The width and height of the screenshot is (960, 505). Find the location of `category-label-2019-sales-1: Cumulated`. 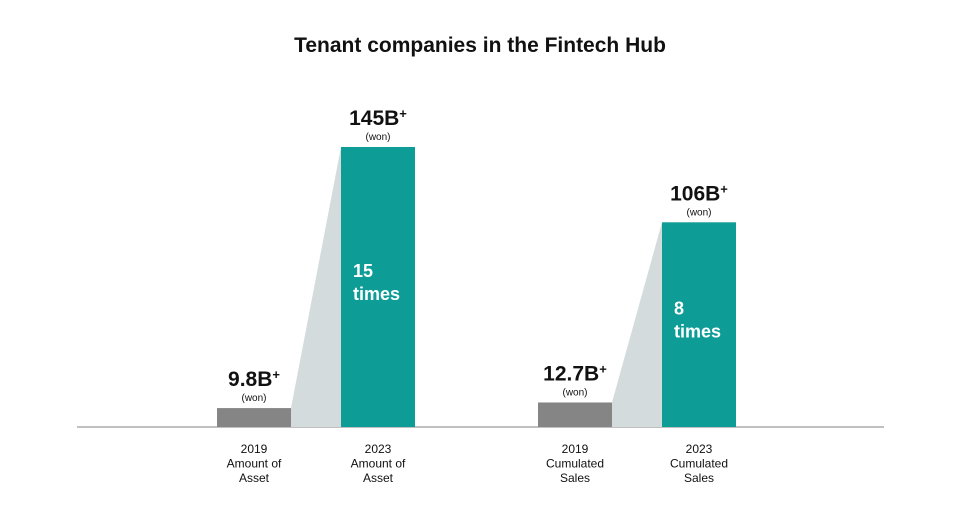

category-label-2019-sales-1: Cumulated is located at coordinates (575, 464).